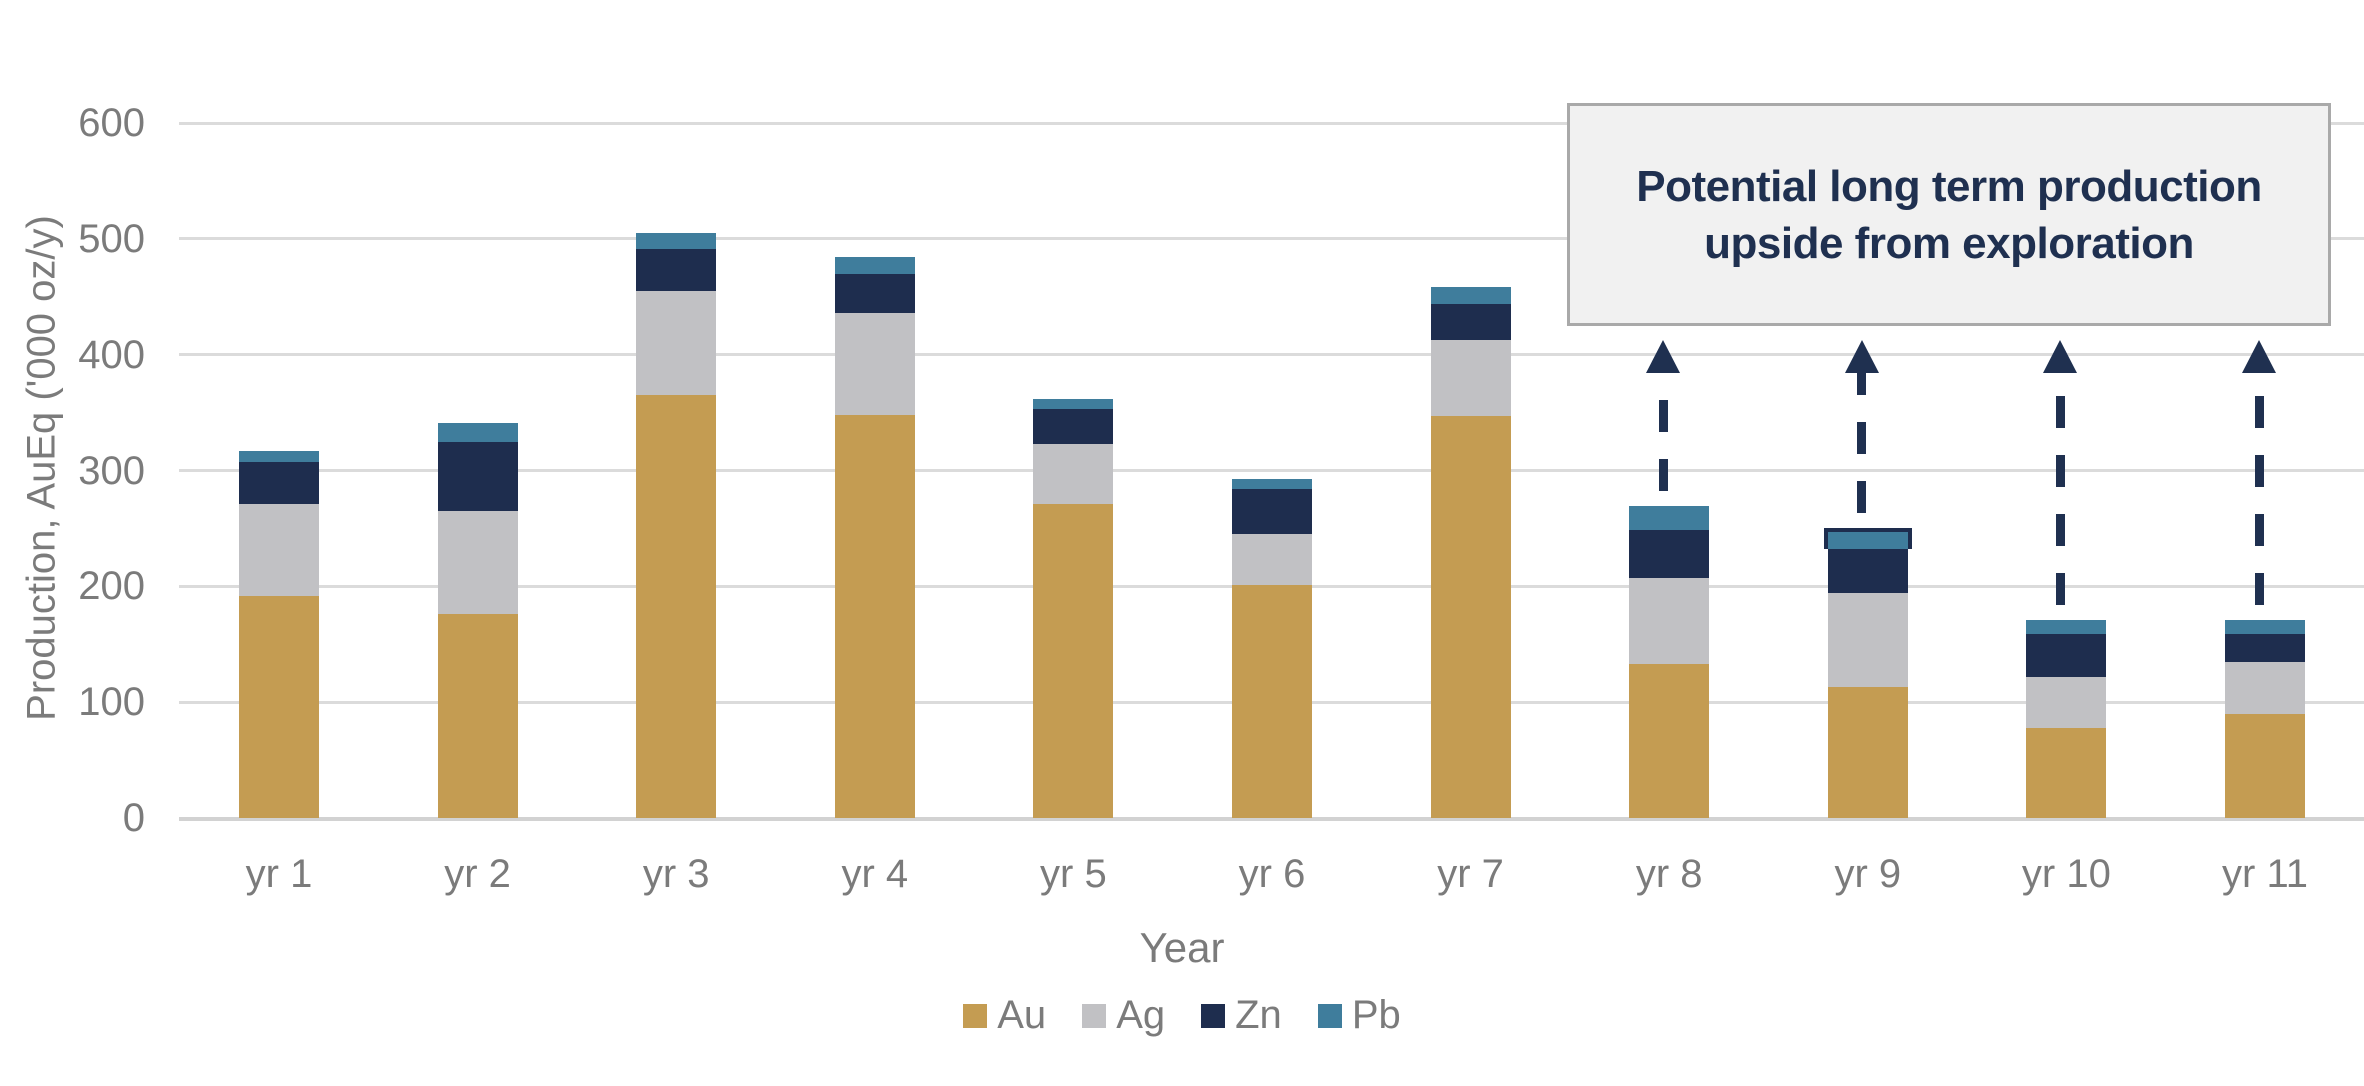 This screenshot has width=2364, height=1086. Describe the element at coordinates (477, 874) in the screenshot. I see `x-tick-label-yr-2: yr 2` at that location.